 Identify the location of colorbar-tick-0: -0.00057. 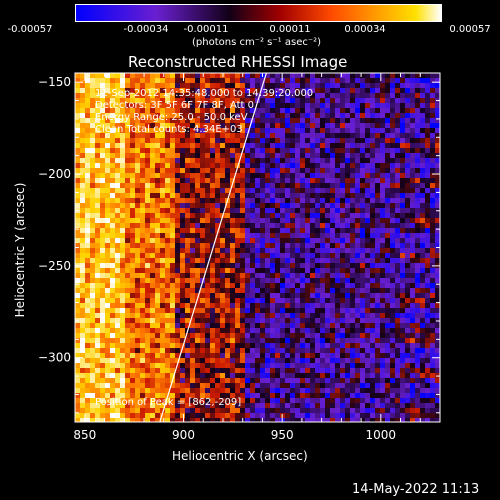
(30, 29).